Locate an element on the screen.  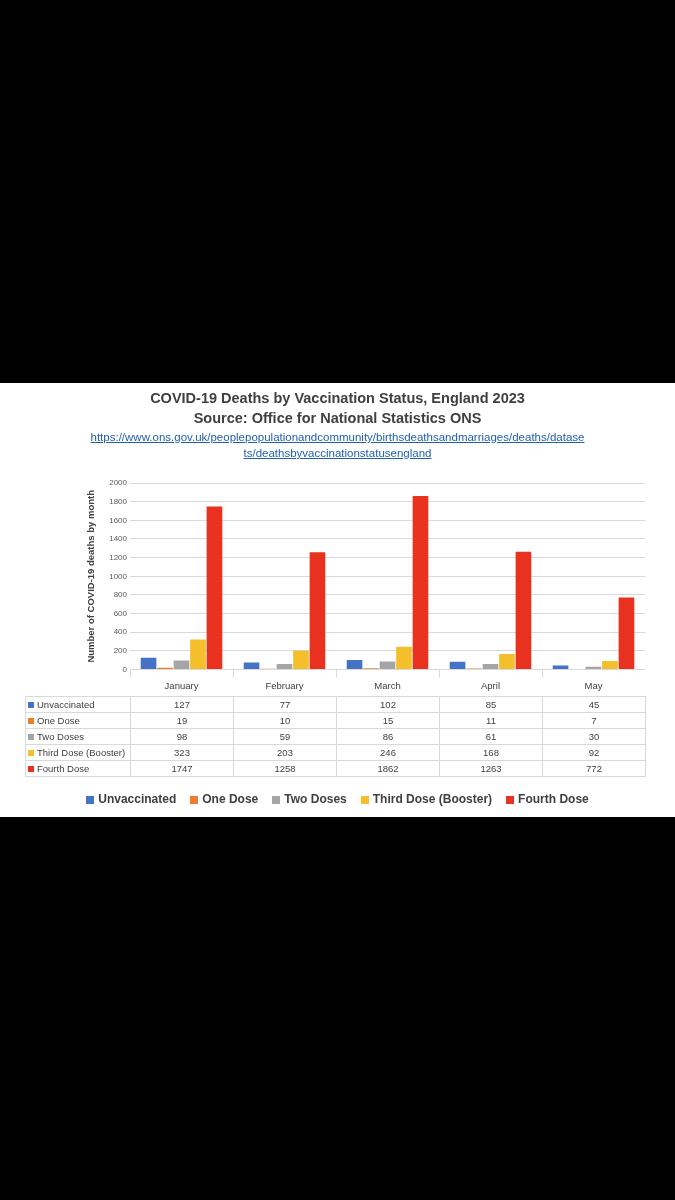
data-label: 168 is located at coordinates (491, 752).